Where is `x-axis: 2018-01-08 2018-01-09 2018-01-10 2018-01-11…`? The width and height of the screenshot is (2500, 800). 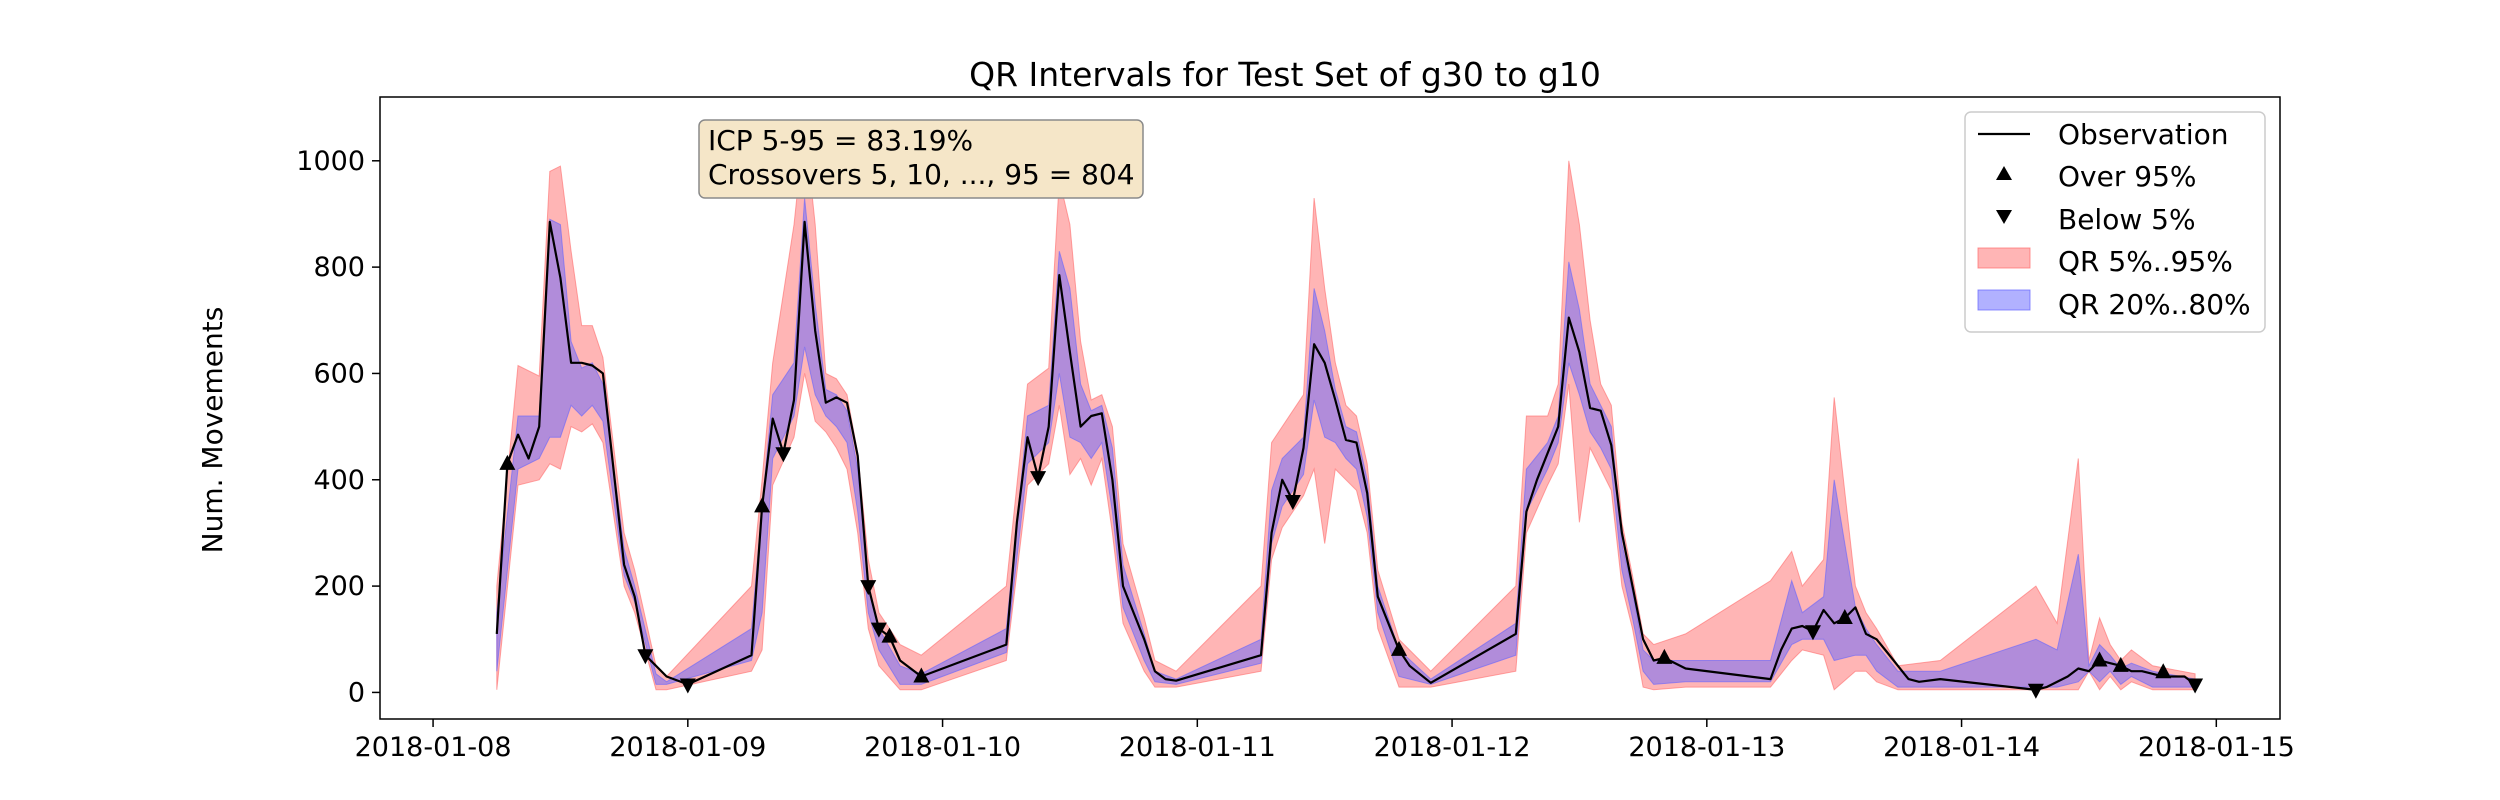 x-axis: 2018-01-08 2018-01-09 2018-01-10 2018-01-11… is located at coordinates (1325, 741).